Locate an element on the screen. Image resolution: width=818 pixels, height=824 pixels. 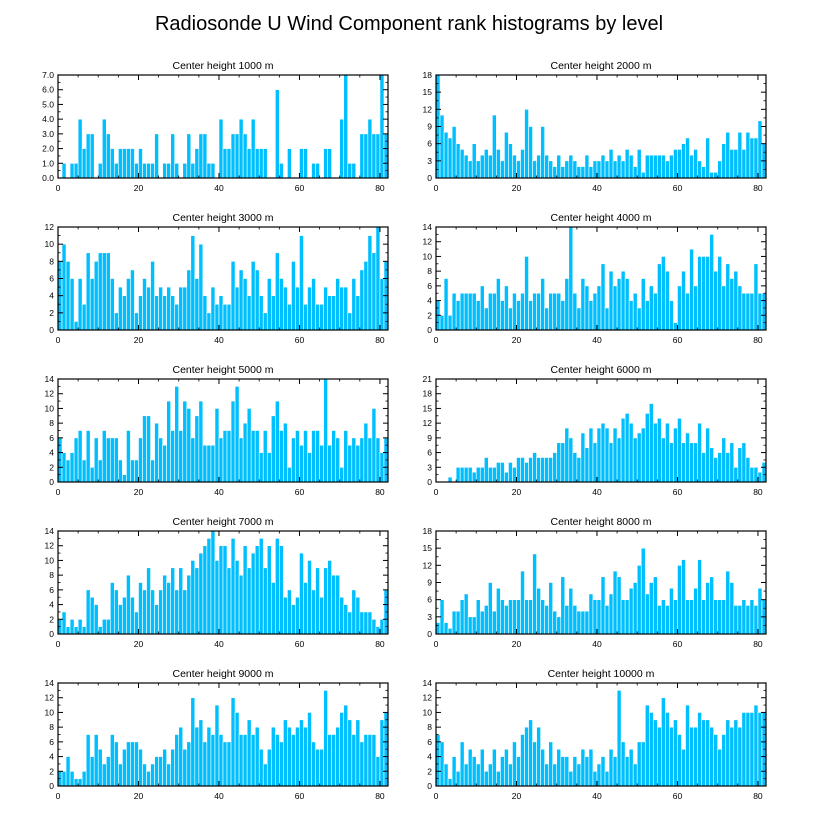
y-tick-label: 2 is located at coordinates (51, 313).